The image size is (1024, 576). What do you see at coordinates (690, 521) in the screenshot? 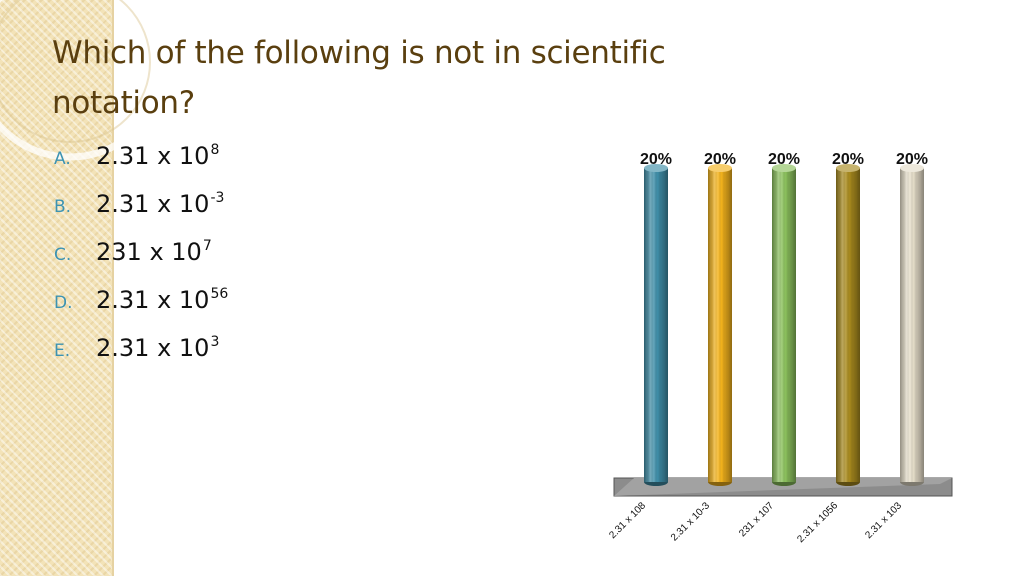
I see `category-tick-label: 2.31 x 10-3` at bounding box center [690, 521].